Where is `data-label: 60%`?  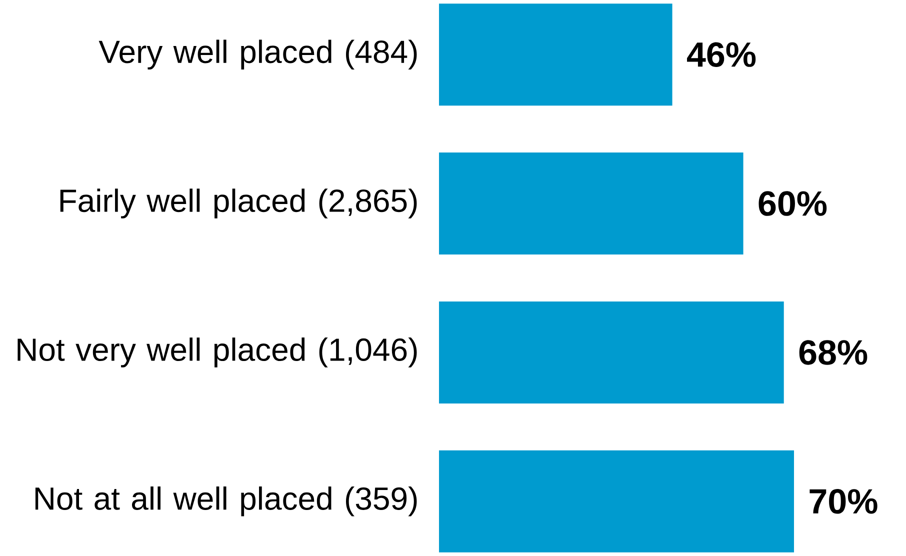 data-label: 60% is located at coordinates (792, 203).